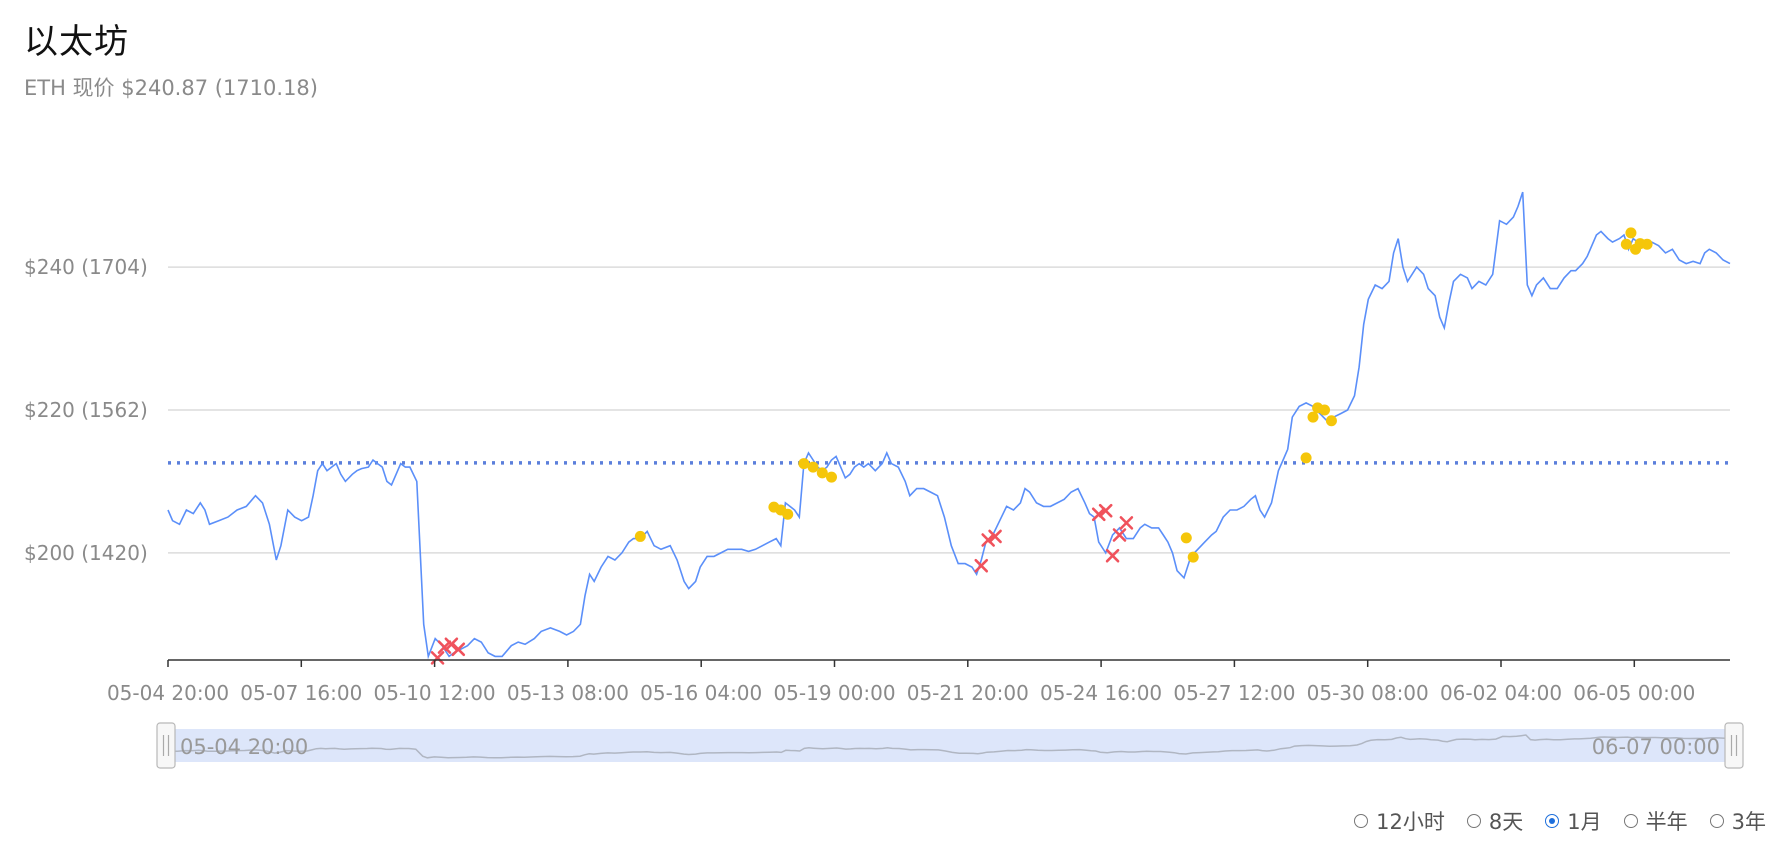  I want to click on x-tick-label: 06-05 00:00, so click(1634, 693).